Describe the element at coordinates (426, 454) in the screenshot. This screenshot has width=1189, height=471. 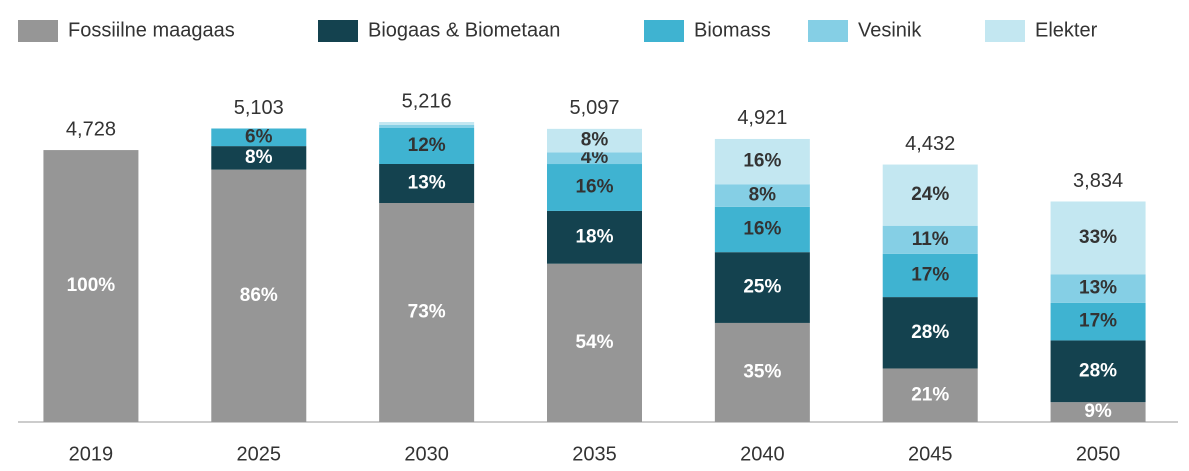
I see `x-tick-label: 2030` at that location.